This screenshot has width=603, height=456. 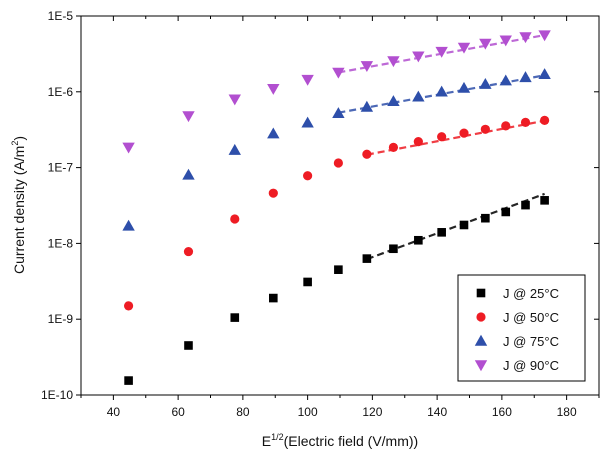 What do you see at coordinates (61, 16) in the screenshot?
I see `y-tick-label: 1E-5` at bounding box center [61, 16].